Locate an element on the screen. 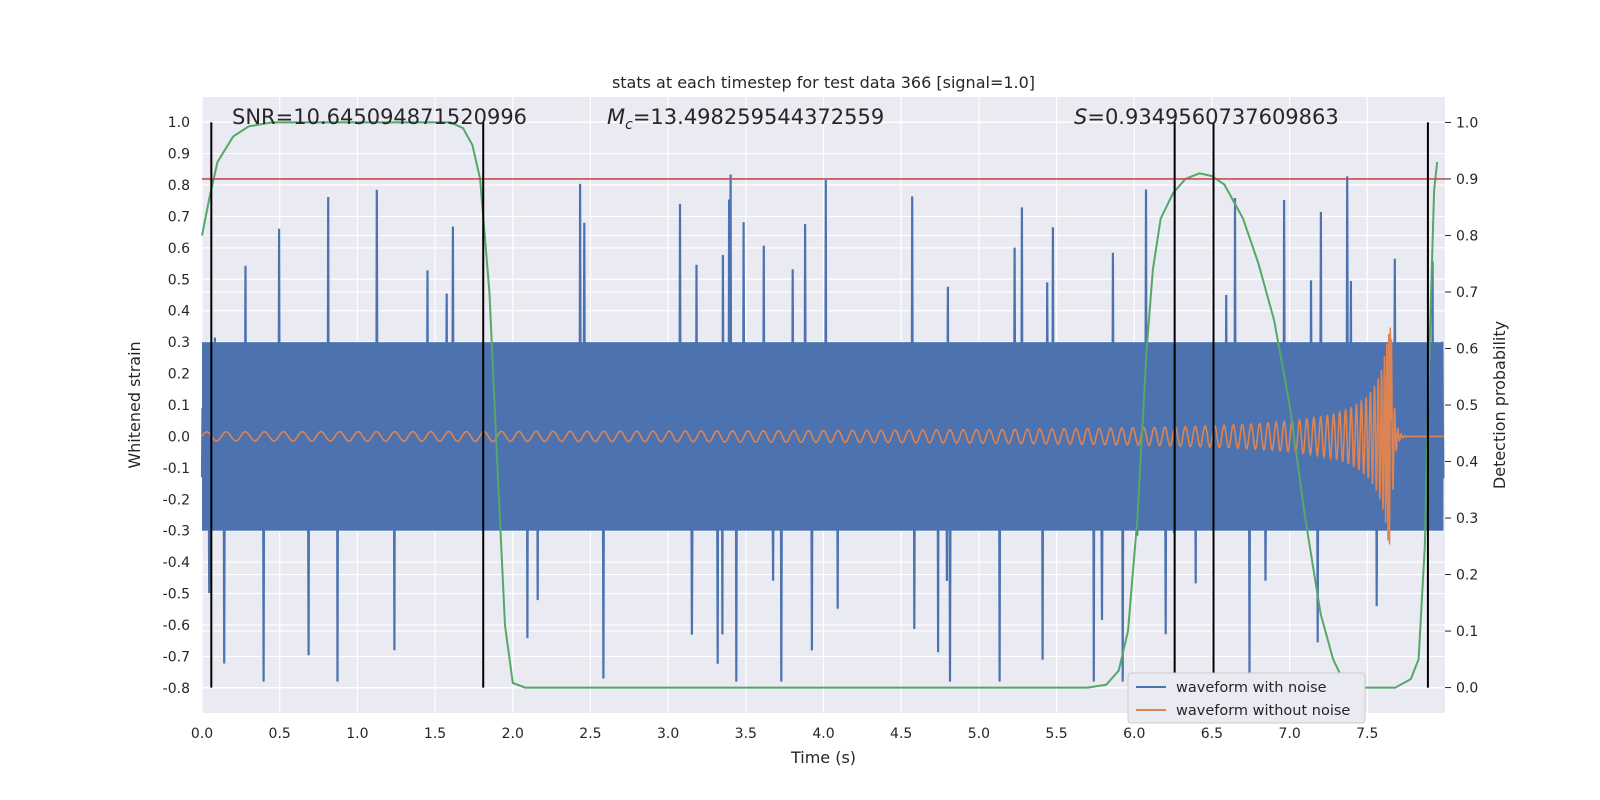  y2-tick-label: 0.8 is located at coordinates (1467, 236).